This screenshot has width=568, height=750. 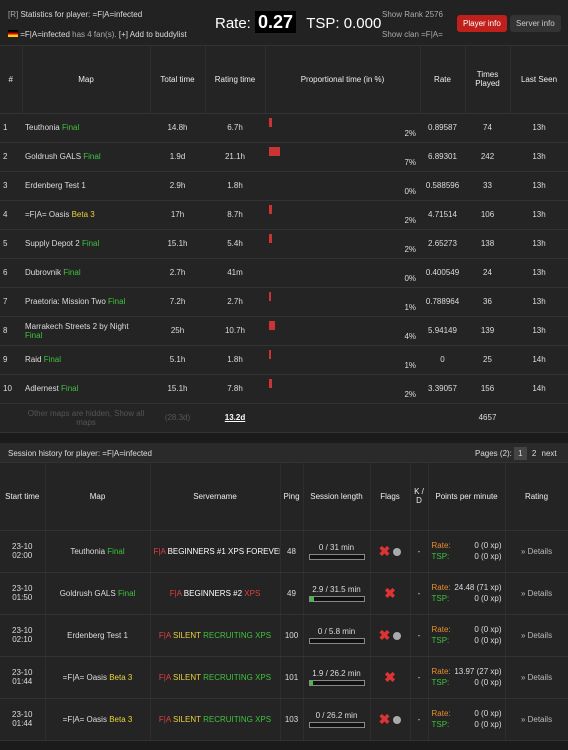 I want to click on map: Adlernest Final, so click(x=86, y=389).